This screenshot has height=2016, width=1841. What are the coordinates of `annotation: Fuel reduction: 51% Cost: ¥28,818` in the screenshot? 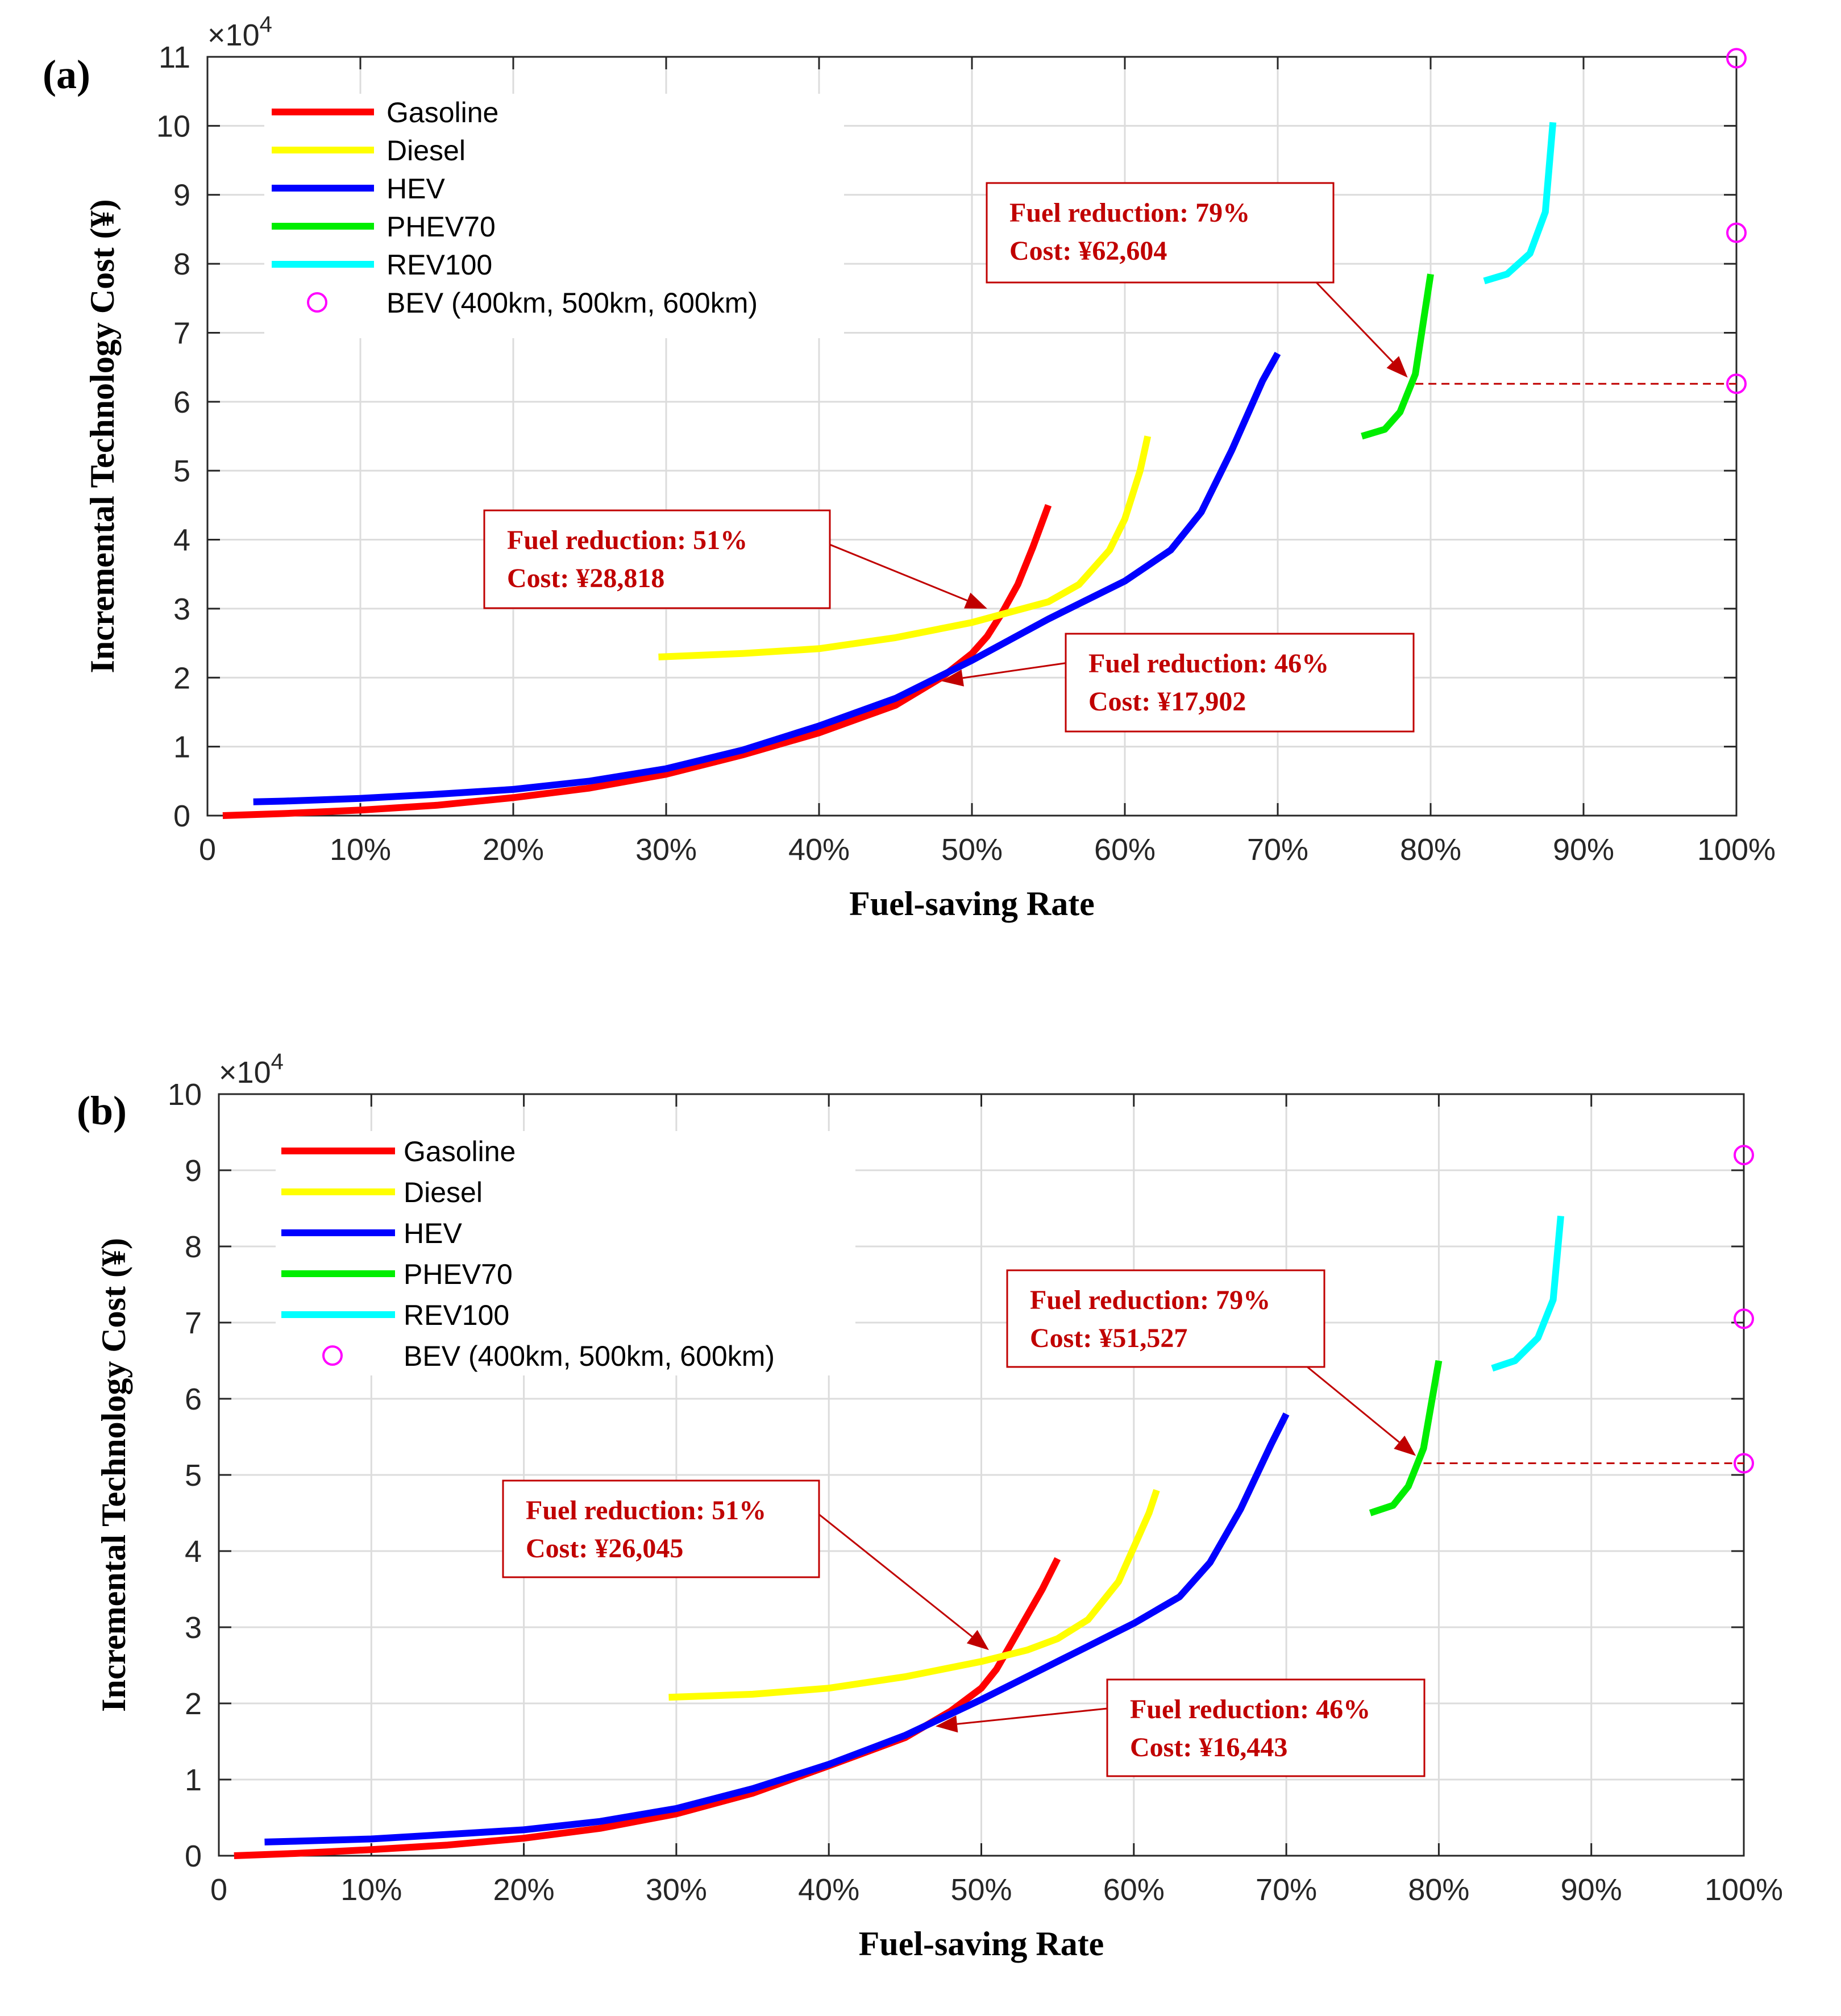 It's located at (735, 559).